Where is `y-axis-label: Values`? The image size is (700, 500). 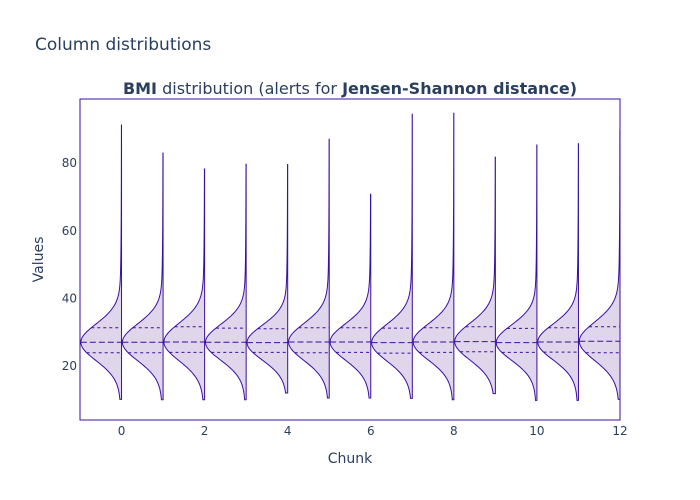 y-axis-label: Values is located at coordinates (39, 260).